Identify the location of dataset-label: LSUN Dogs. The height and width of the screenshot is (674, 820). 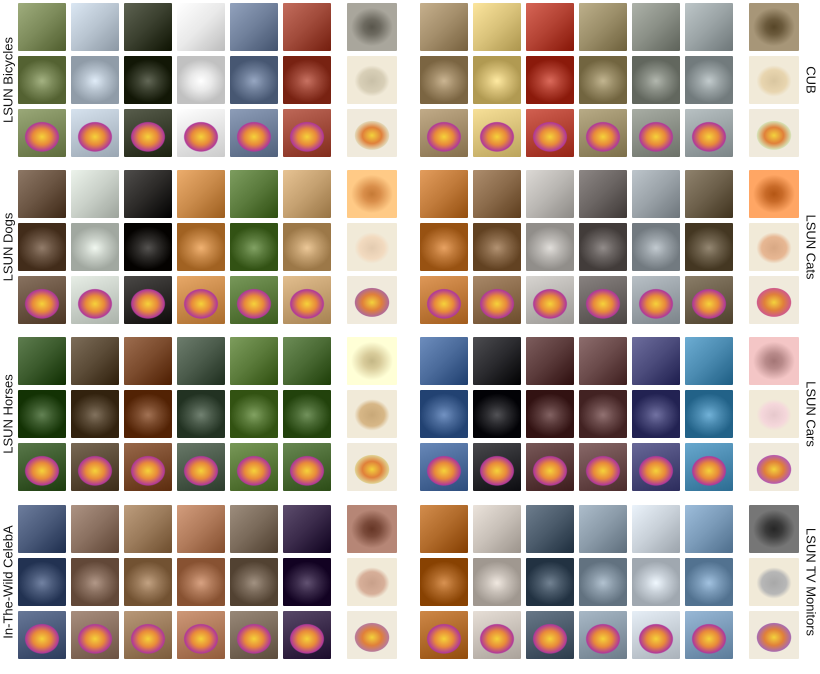
(8, 247).